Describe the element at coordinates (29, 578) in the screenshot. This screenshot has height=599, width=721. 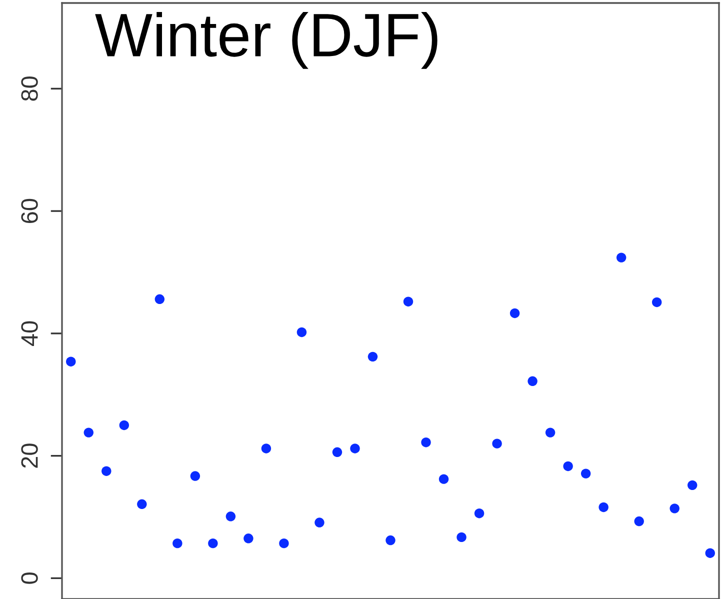
I see `y-tick-label: 0` at that location.